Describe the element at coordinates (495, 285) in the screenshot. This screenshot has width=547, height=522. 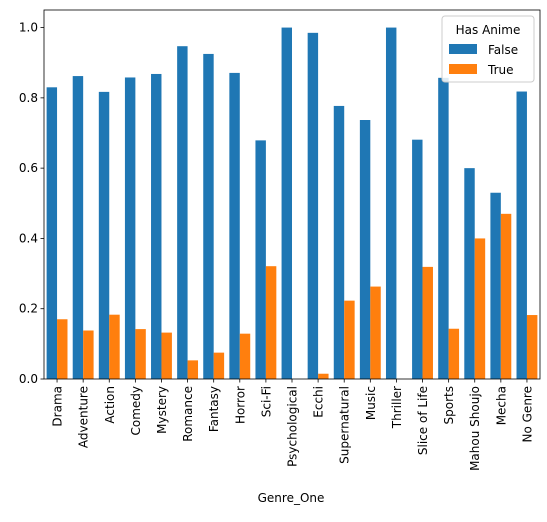
I see `bar-false-mecha` at that location.